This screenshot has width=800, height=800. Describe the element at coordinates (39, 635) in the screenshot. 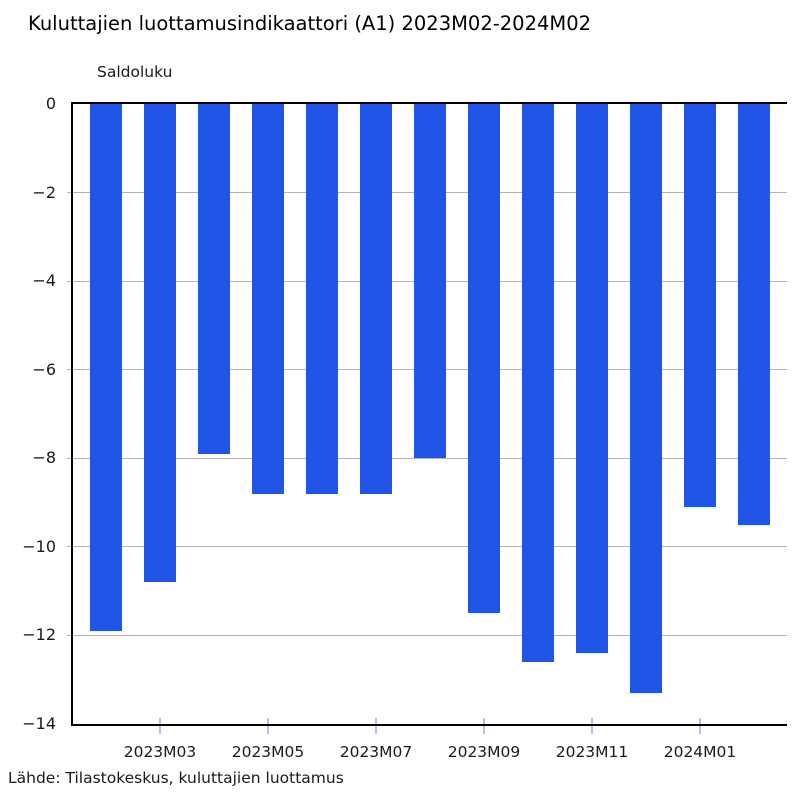

I see `y-tick-label: −12` at that location.